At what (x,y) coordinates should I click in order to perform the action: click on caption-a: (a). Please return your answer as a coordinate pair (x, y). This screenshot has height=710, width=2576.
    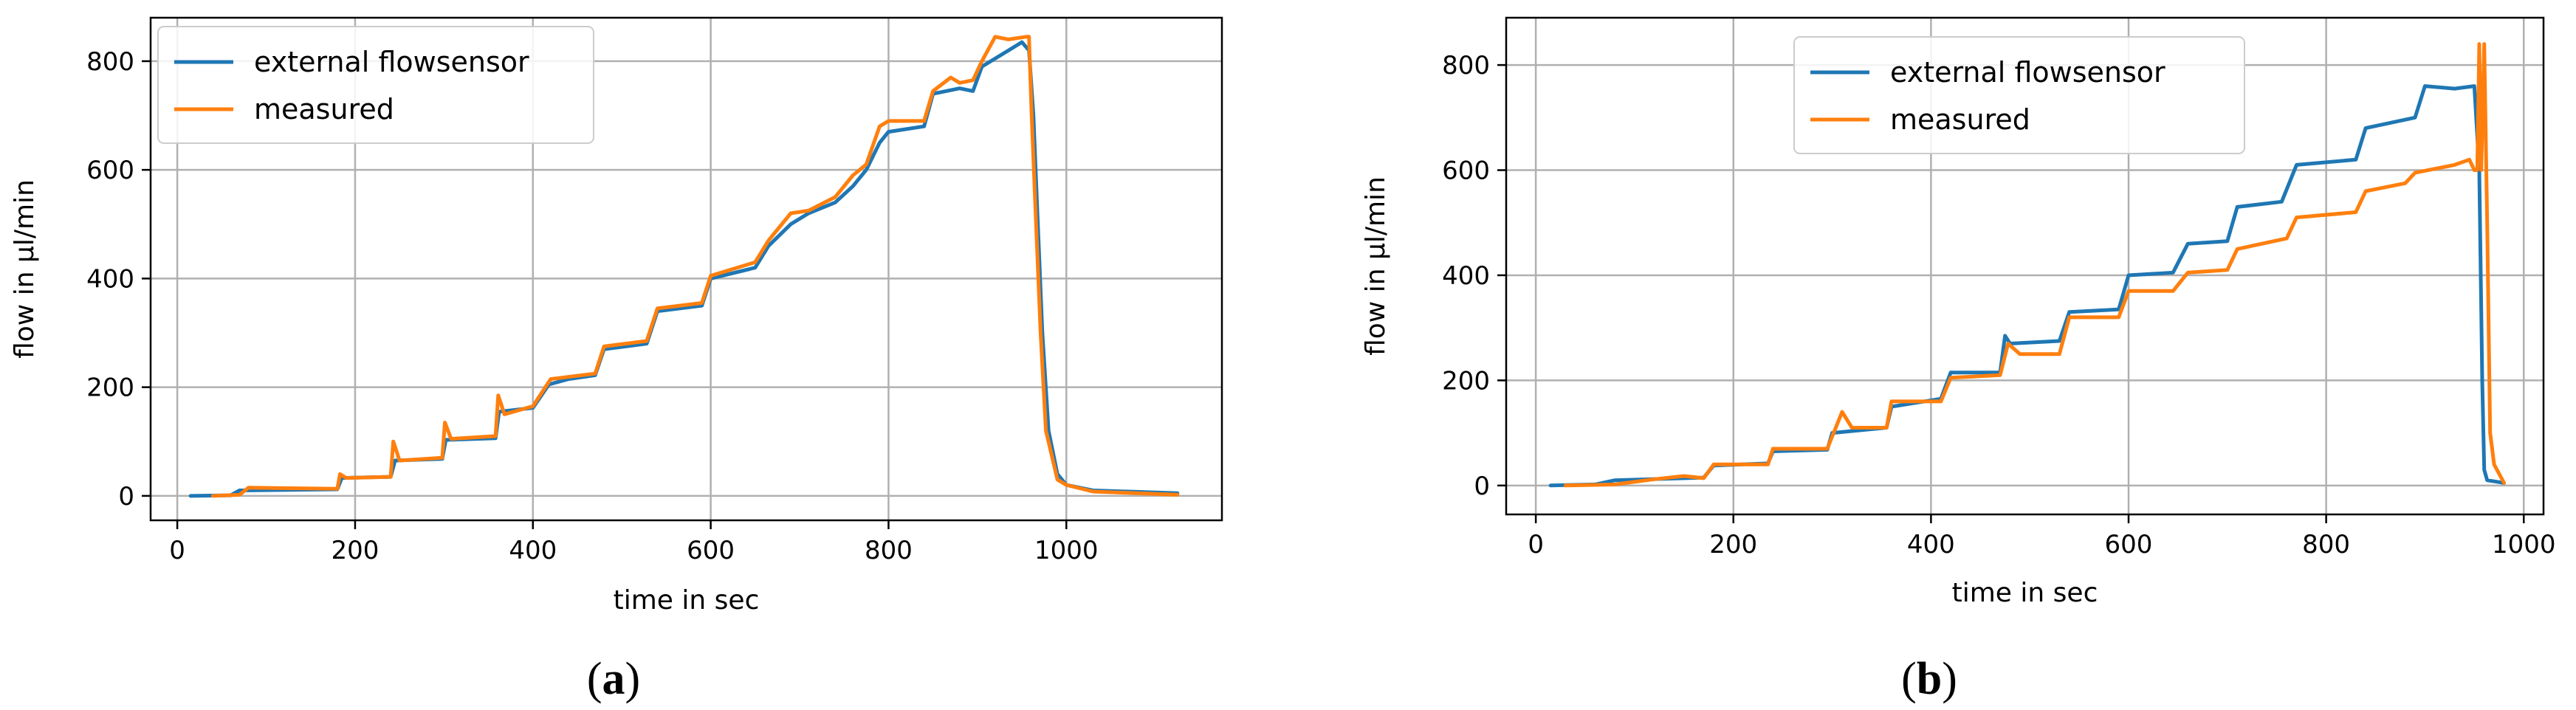
    Looking at the image, I should click on (613, 679).